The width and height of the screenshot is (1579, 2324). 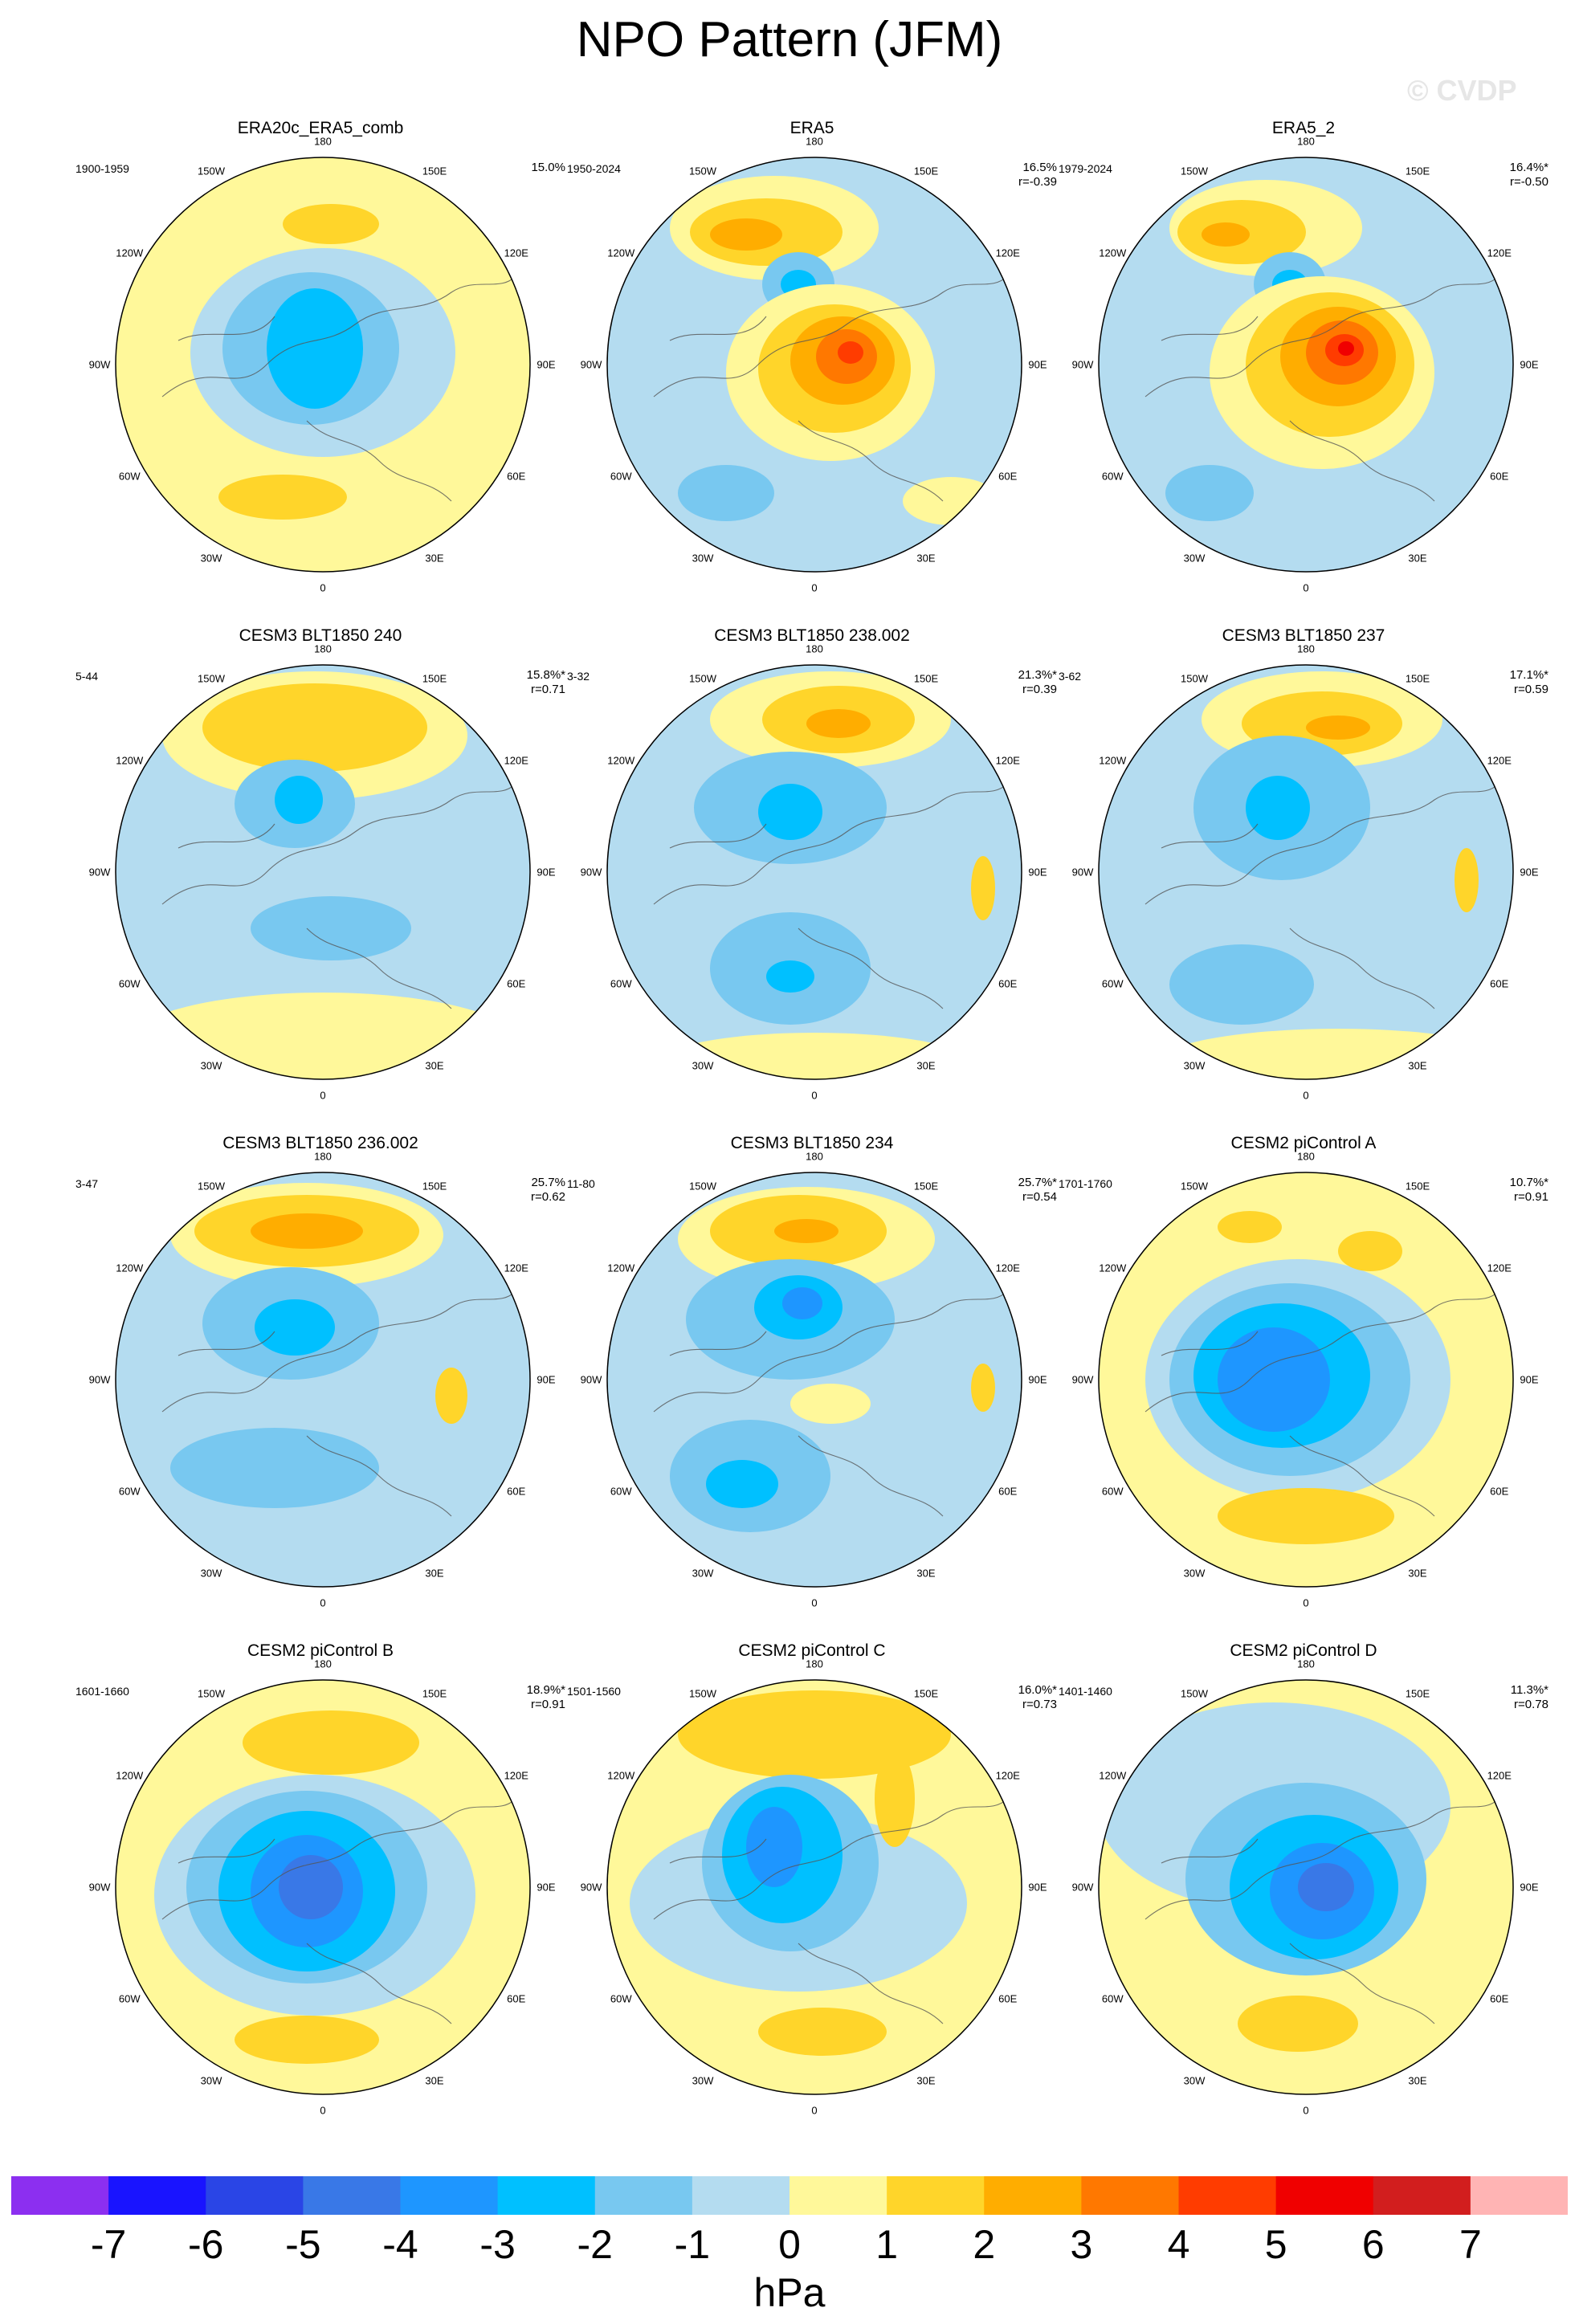 I want to click on panel-variance-percent: 16.0%*, so click(x=1037, y=1690).